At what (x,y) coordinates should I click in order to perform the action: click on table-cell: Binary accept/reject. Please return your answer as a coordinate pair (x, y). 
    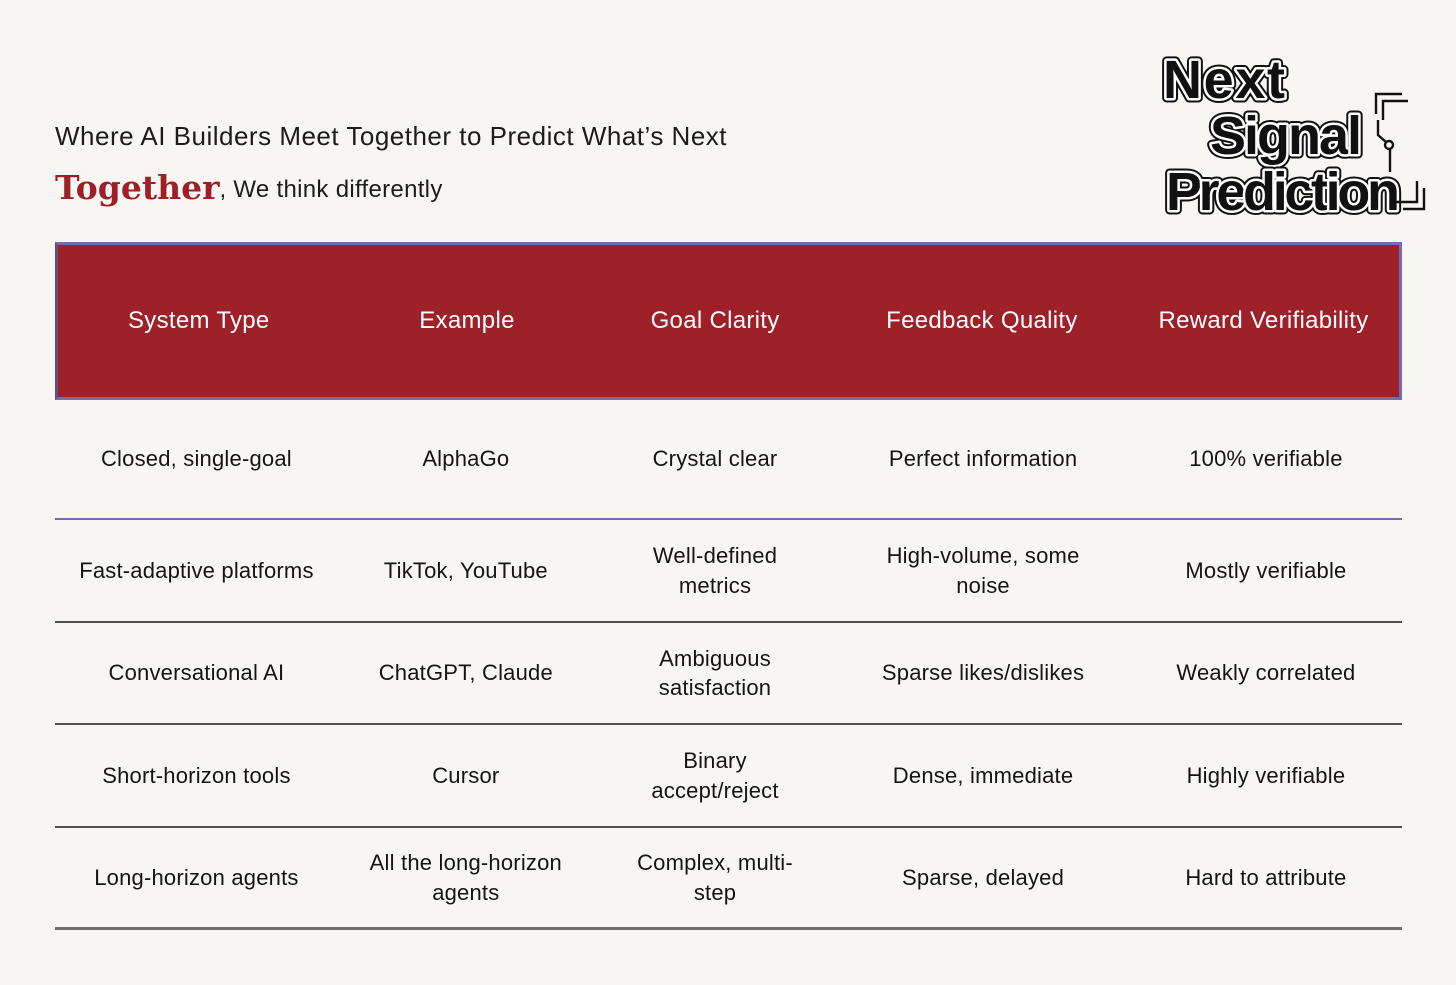
    Looking at the image, I should click on (715, 775).